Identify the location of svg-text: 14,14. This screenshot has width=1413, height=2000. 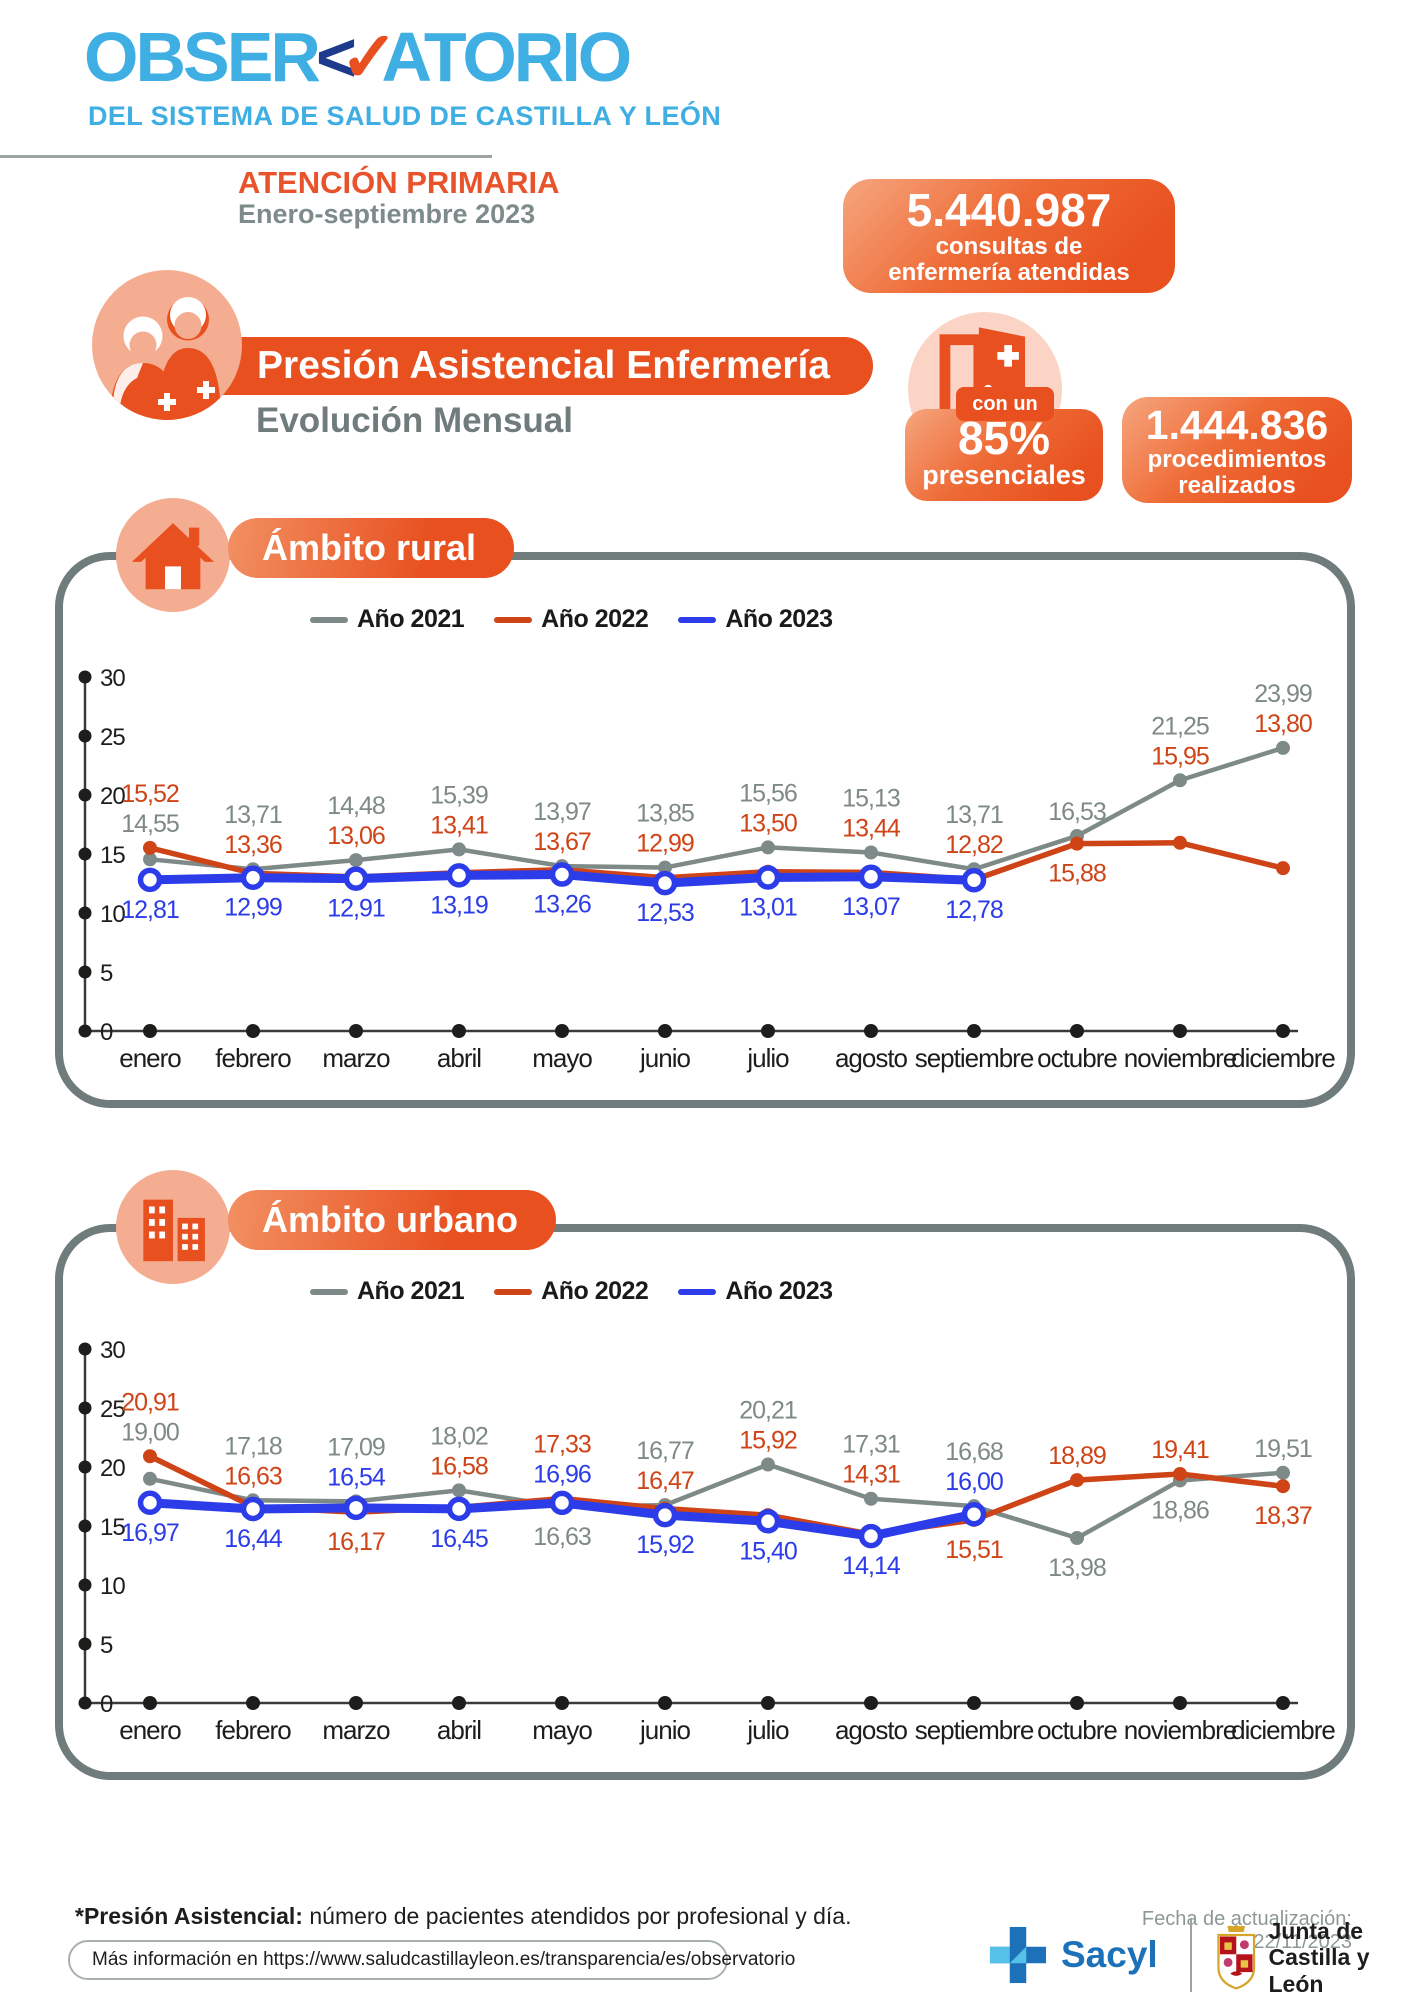
(871, 1566).